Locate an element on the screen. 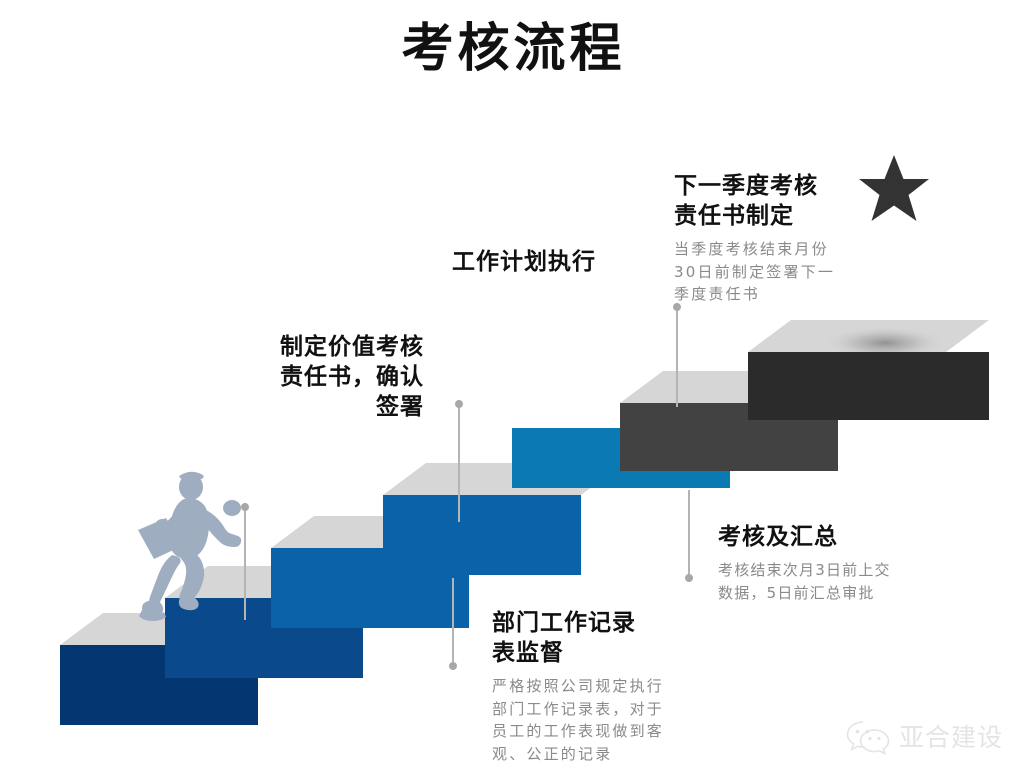 This screenshot has width=1027, height=783. callout-5-body: 考核结束次月3日前上交数据，5日前汇总审批 is located at coordinates (804, 581).